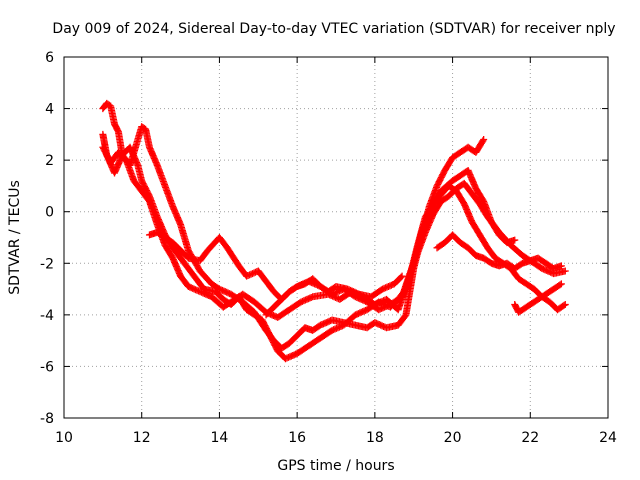 The image size is (640, 480). Describe the element at coordinates (530, 438) in the screenshot. I see `x-tick-label: 22` at that location.